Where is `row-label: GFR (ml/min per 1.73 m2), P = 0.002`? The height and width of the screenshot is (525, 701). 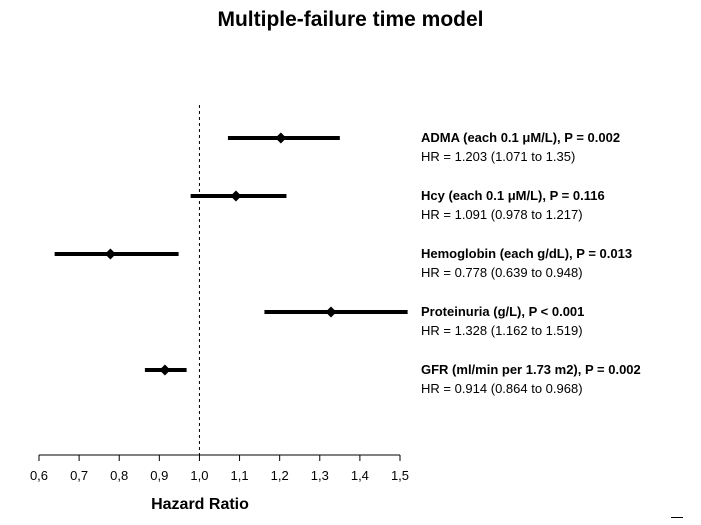
row-label: GFR (ml/min per 1.73 m2), P = 0.002 is located at coordinates (531, 369).